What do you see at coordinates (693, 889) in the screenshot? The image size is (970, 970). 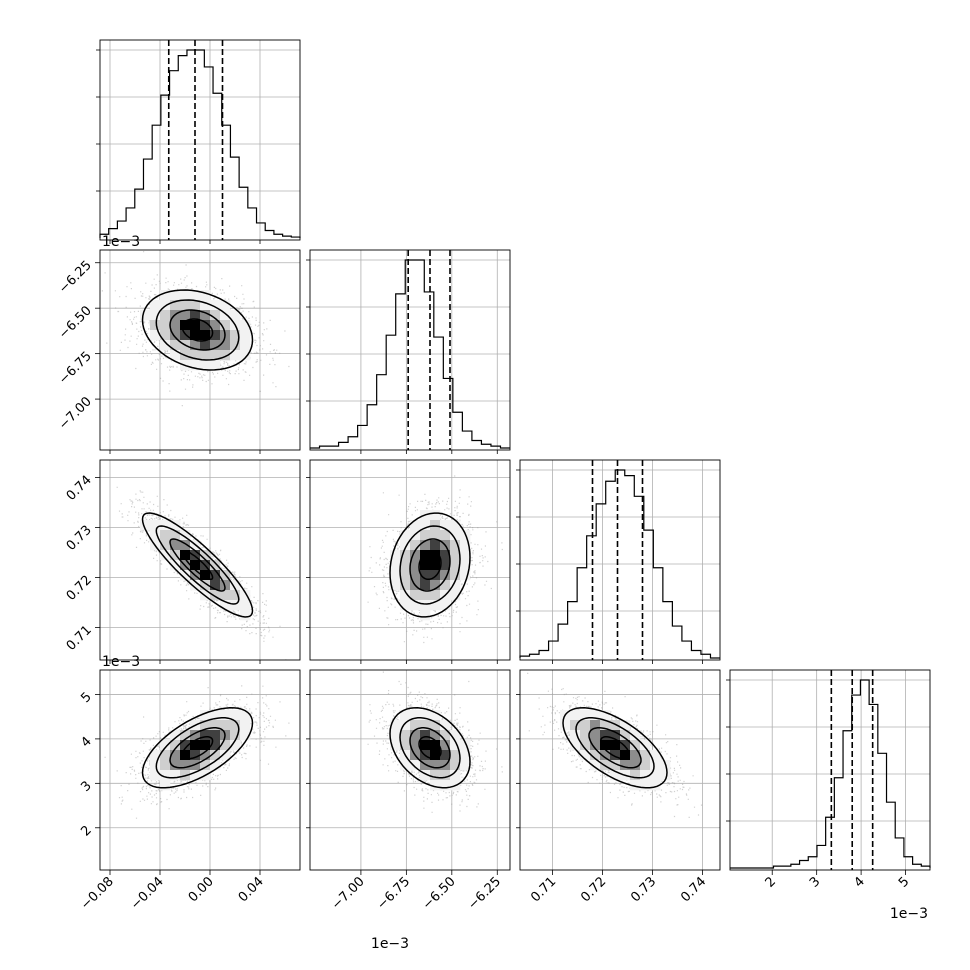 I see `x-tick-label-2-3: 0.74` at bounding box center [693, 889].